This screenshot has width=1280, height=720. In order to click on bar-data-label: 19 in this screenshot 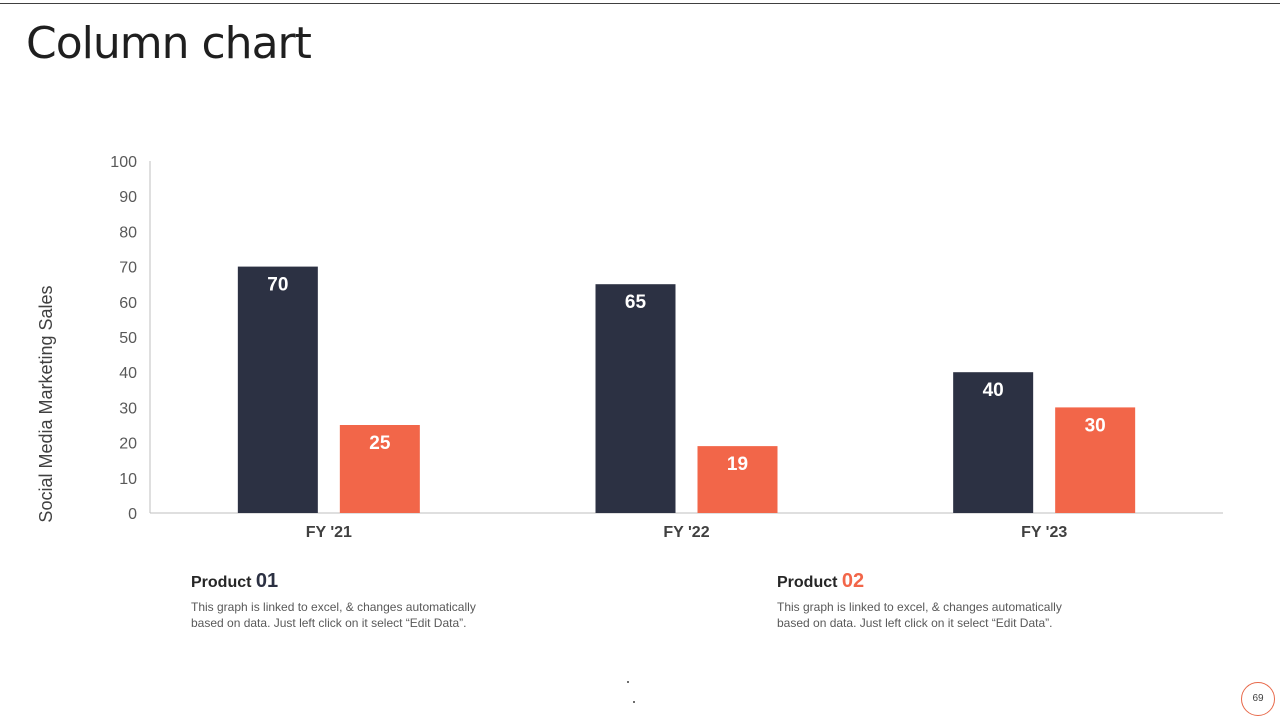, I will do `click(737, 464)`.